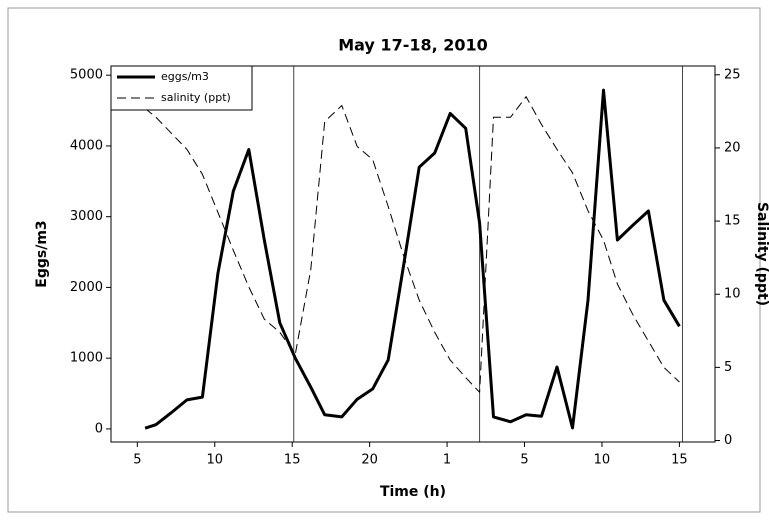  What do you see at coordinates (86, 75) in the screenshot?
I see `y-tick-label: 5000` at bounding box center [86, 75].